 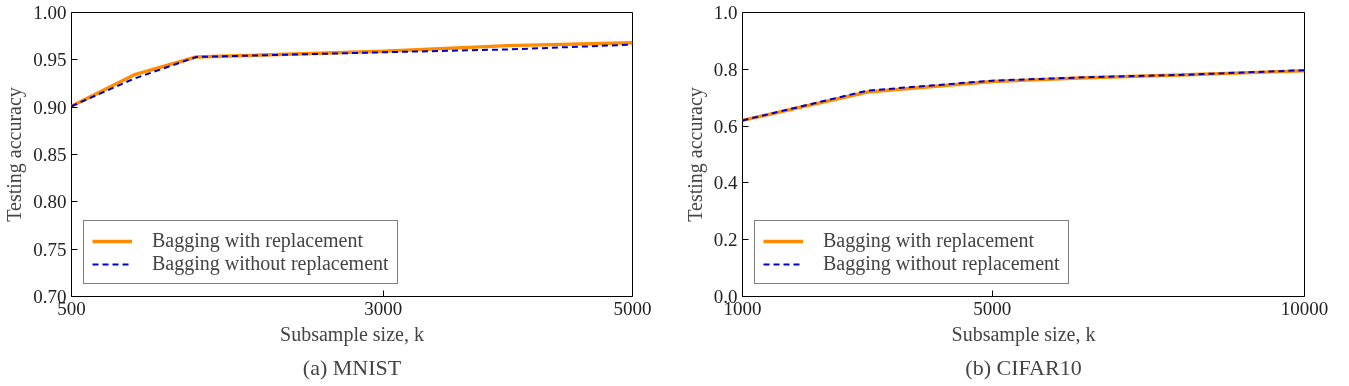 What do you see at coordinates (352, 367) in the screenshot?
I see `text: (a) MNIST` at bounding box center [352, 367].